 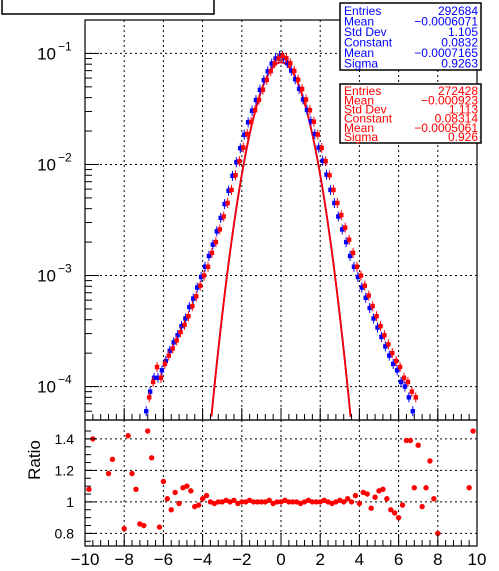 What do you see at coordinates (398, 559) in the screenshot?
I see `x-tick-label: 6` at bounding box center [398, 559].